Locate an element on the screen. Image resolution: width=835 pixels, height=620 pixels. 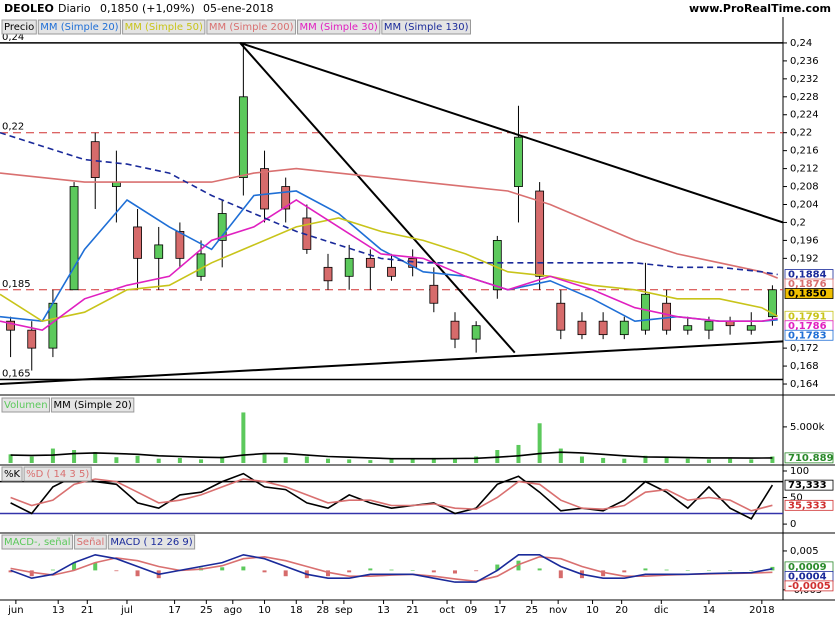
y-tick-label: 5.000k is located at coordinates (807, 427).